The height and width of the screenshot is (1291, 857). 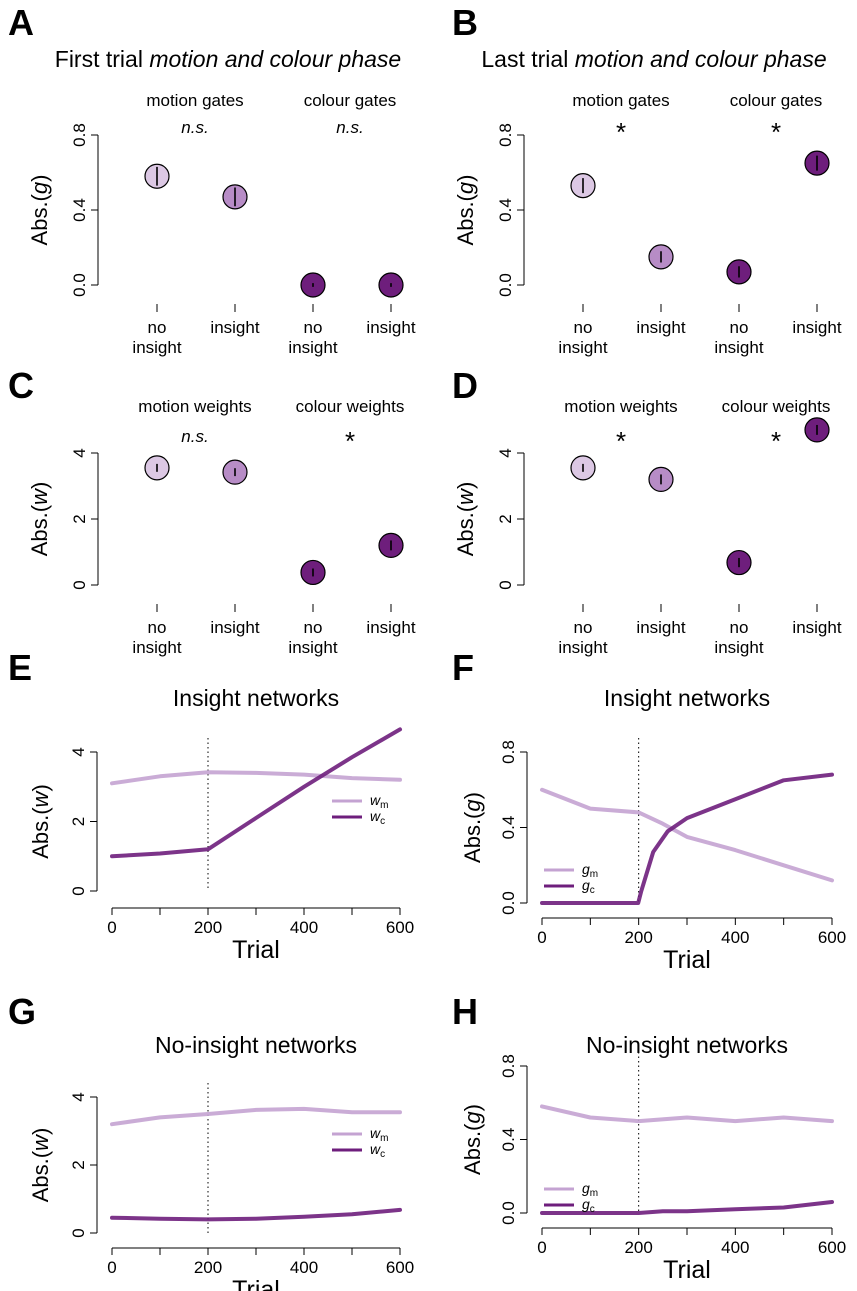 I want to click on panel-title-plain: Last trial, so click(x=527, y=59).